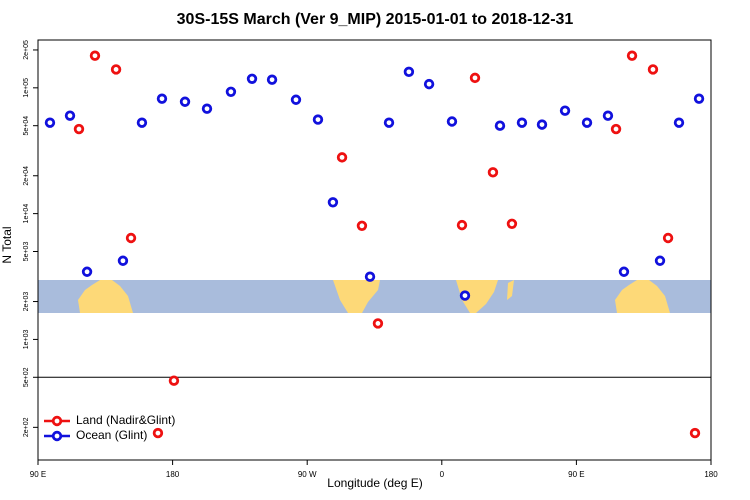 This screenshot has width=750, height=500. I want to click on y-tick-label: 2e+04, so click(26, 176).